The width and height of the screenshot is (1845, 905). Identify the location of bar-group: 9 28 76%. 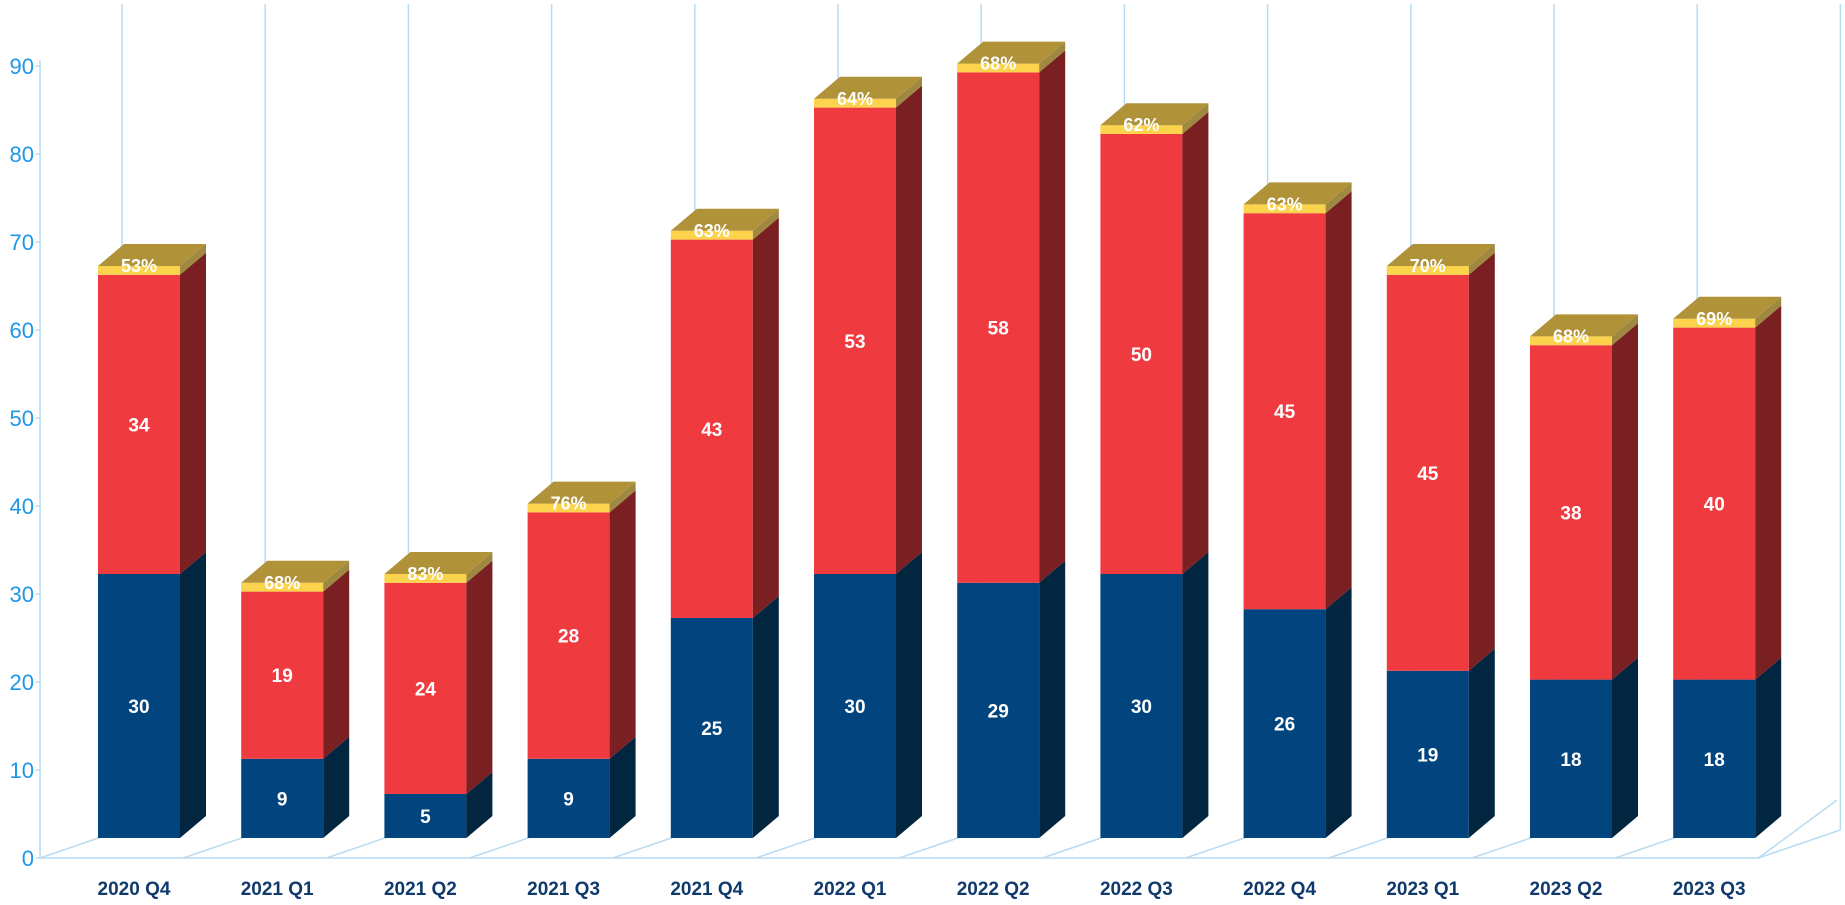
(581, 659).